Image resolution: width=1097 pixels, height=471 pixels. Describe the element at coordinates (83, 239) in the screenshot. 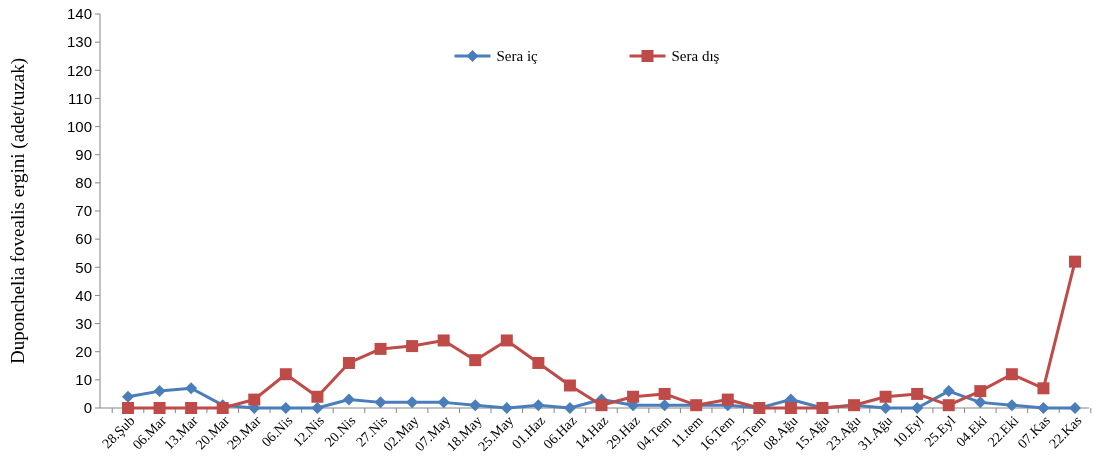

I see `y-tick-label: 60` at that location.